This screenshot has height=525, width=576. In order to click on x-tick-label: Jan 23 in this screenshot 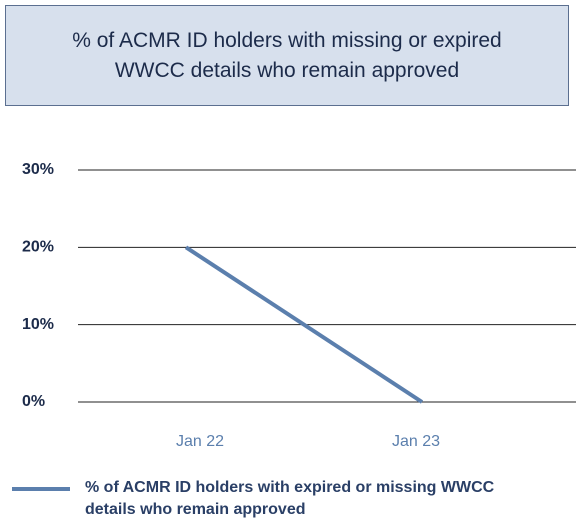, I will do `click(416, 441)`.